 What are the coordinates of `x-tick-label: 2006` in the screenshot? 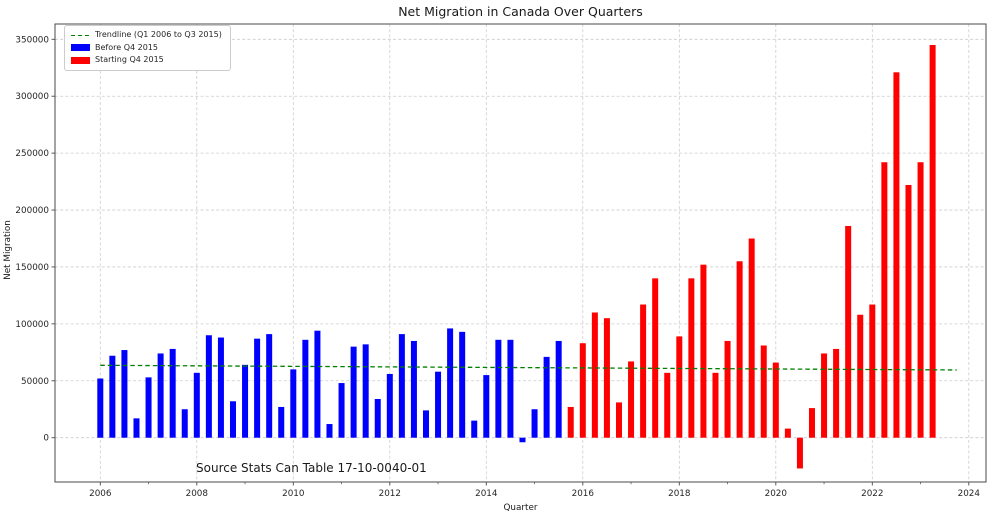 It's located at (100, 494).